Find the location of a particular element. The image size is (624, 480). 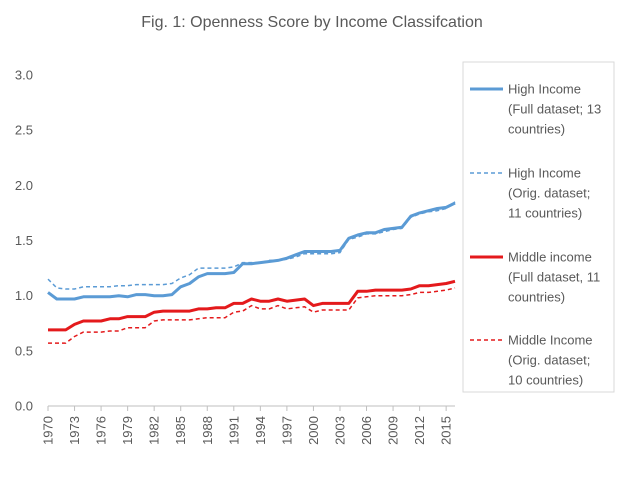

x-tick-label: 2000 is located at coordinates (313, 430).